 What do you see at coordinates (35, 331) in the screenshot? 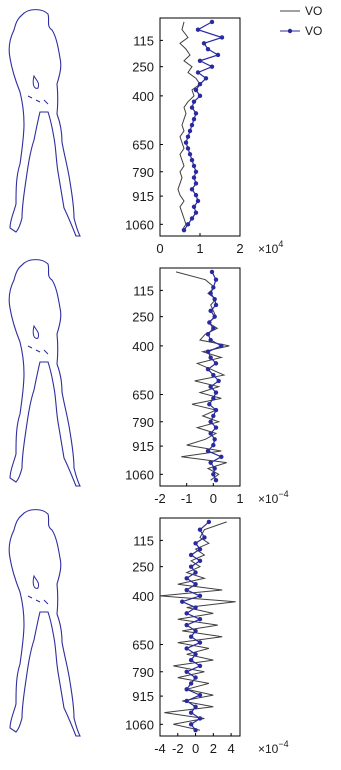
I see `outline-2-inner` at bounding box center [35, 331].